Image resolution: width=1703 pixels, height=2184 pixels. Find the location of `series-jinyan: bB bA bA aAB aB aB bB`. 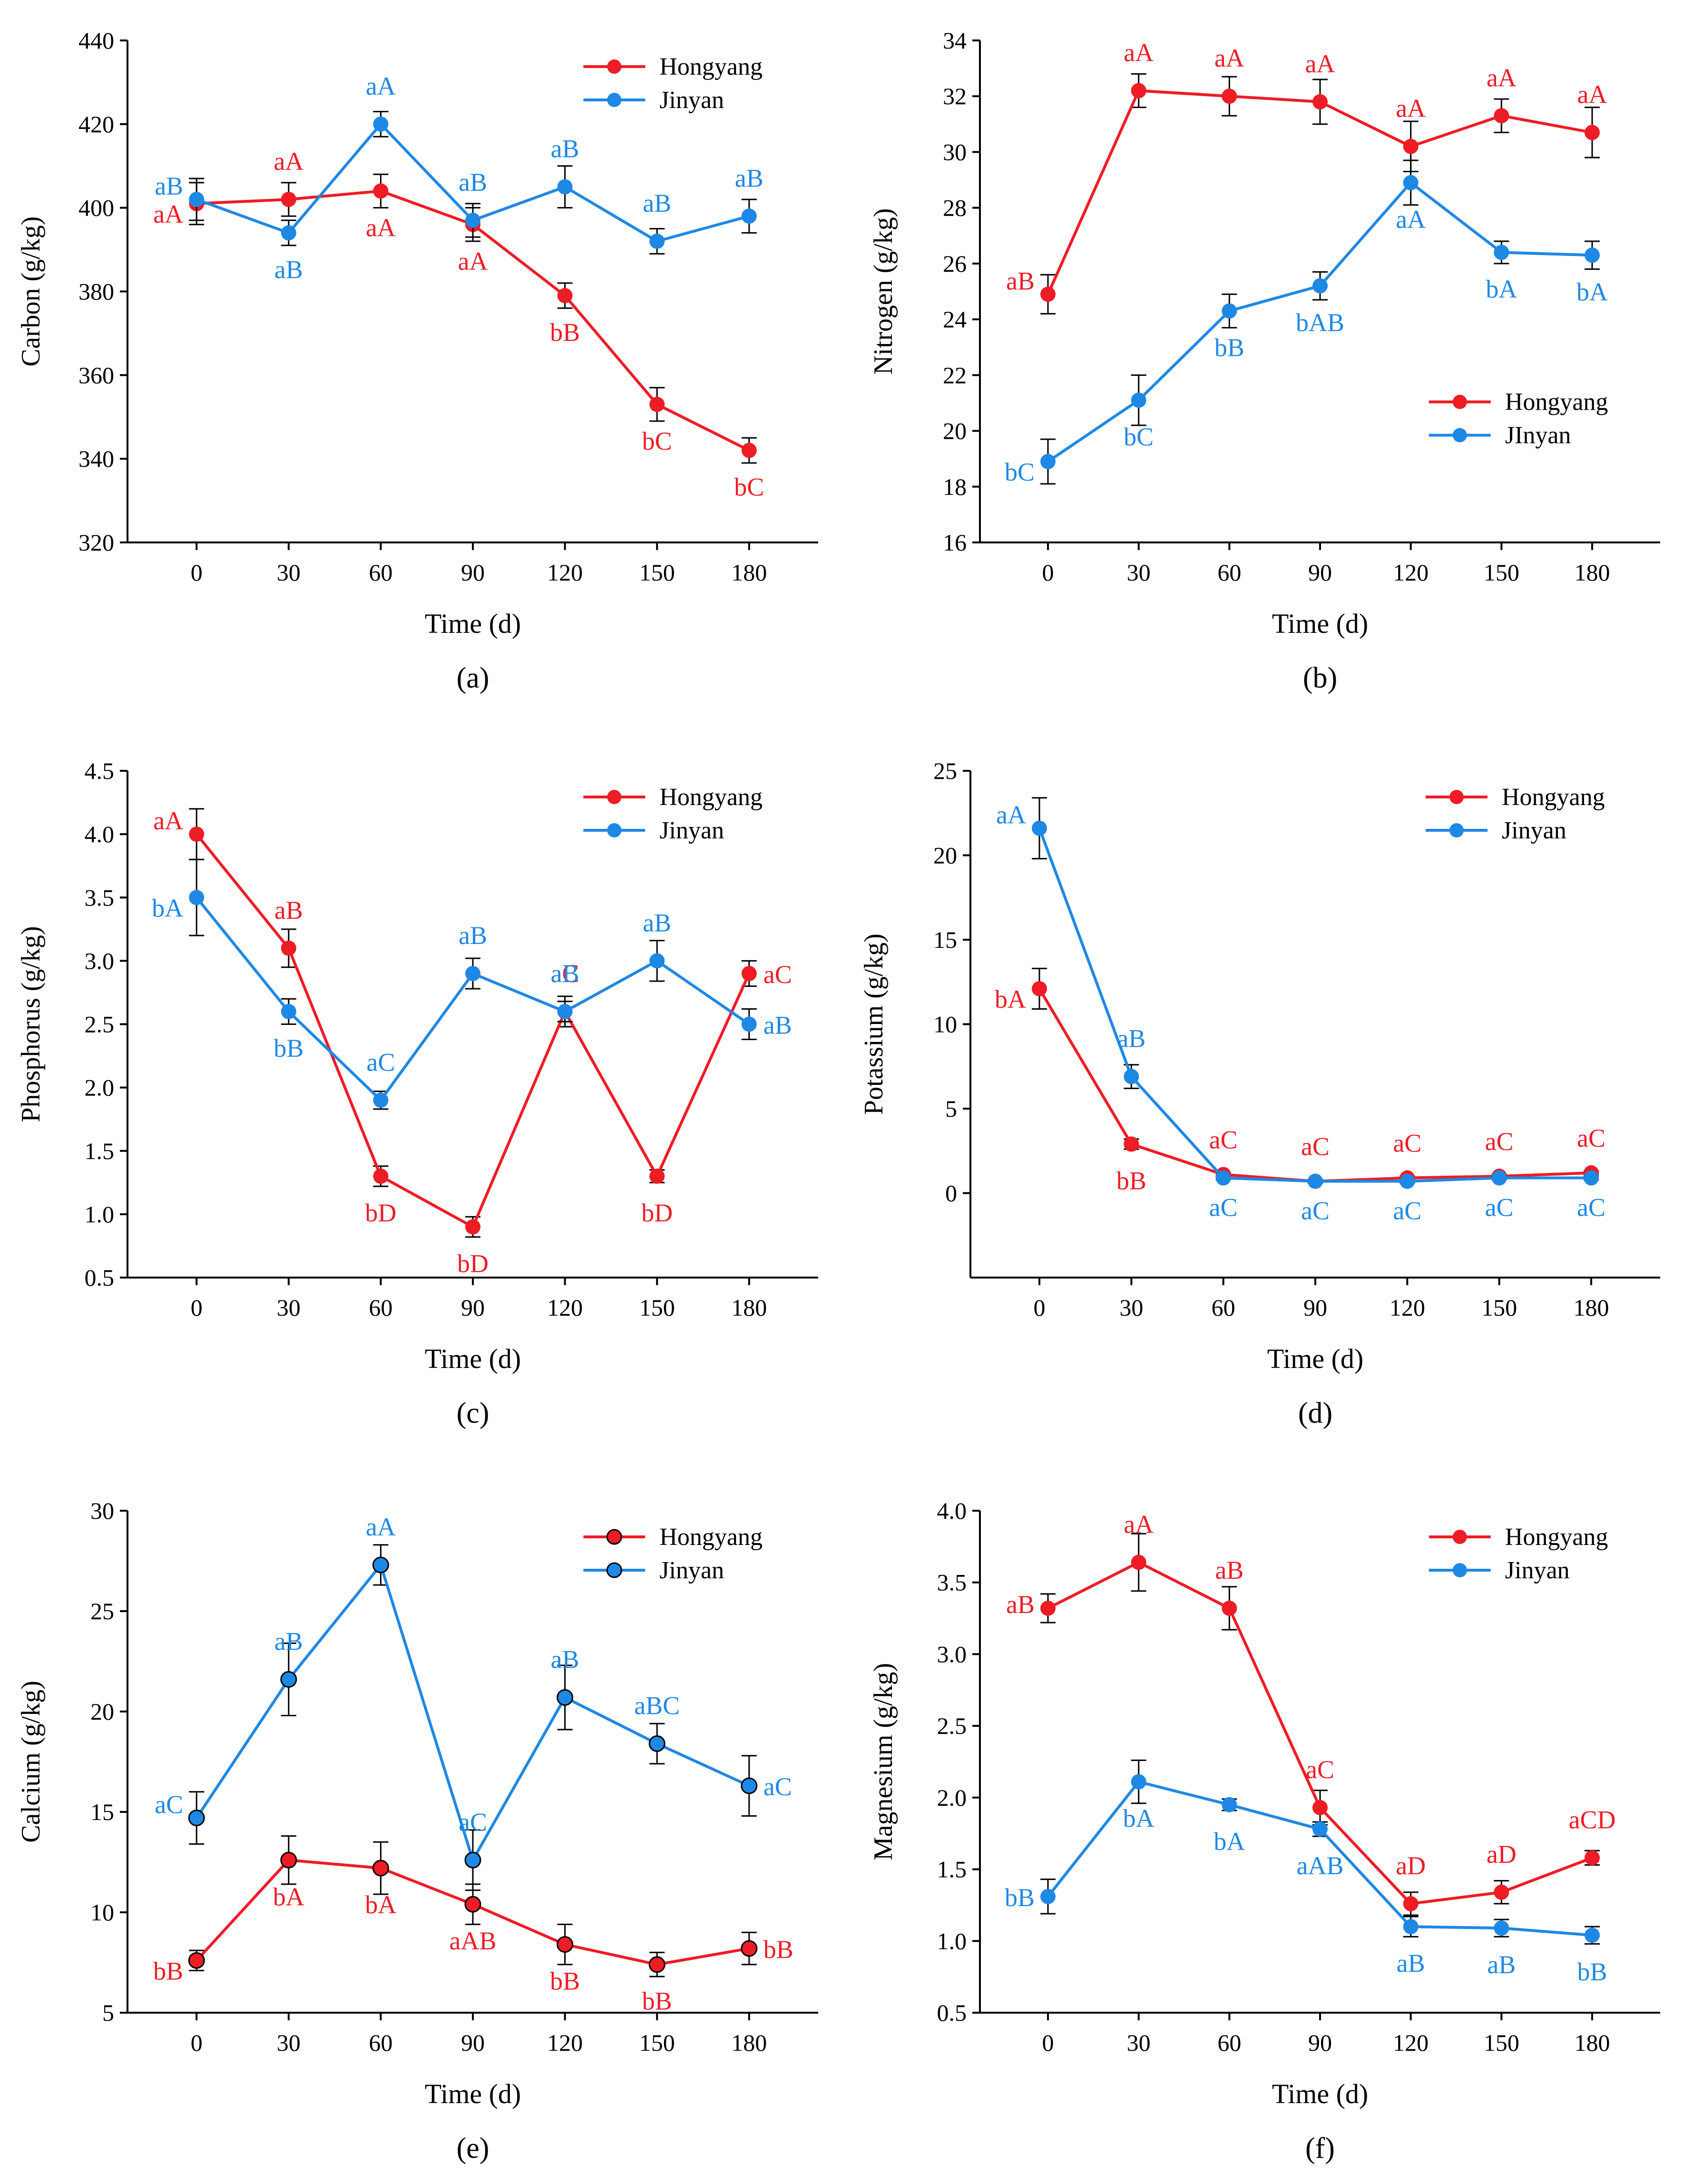

series-jinyan: bB bA bA aAB aB aB bB is located at coordinates (1306, 1872).